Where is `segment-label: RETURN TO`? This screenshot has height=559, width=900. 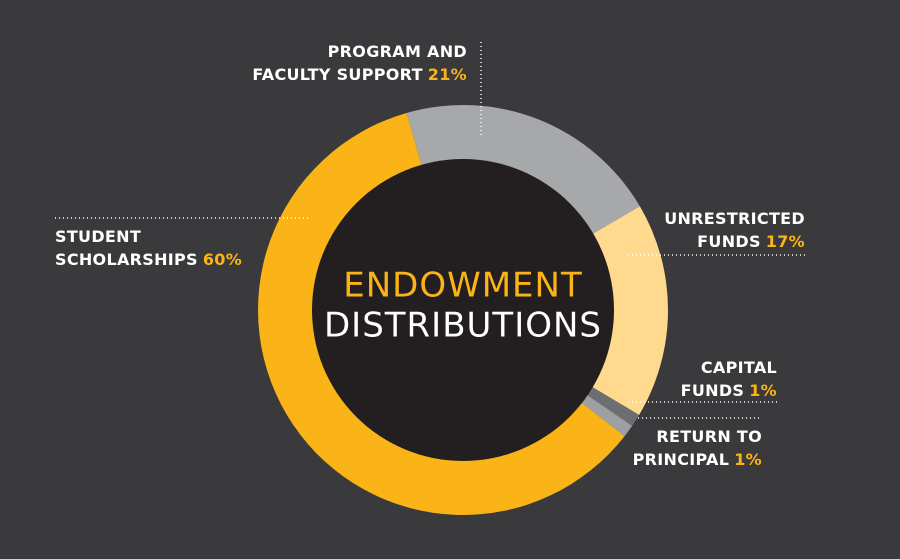
segment-label: RETURN TO is located at coordinates (709, 436).